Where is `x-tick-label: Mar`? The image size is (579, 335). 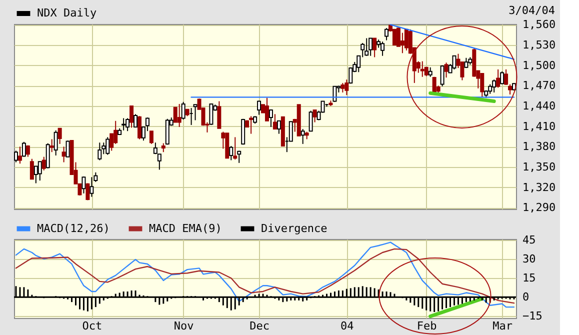 x-tick-label: Mar is located at coordinates (502, 326).